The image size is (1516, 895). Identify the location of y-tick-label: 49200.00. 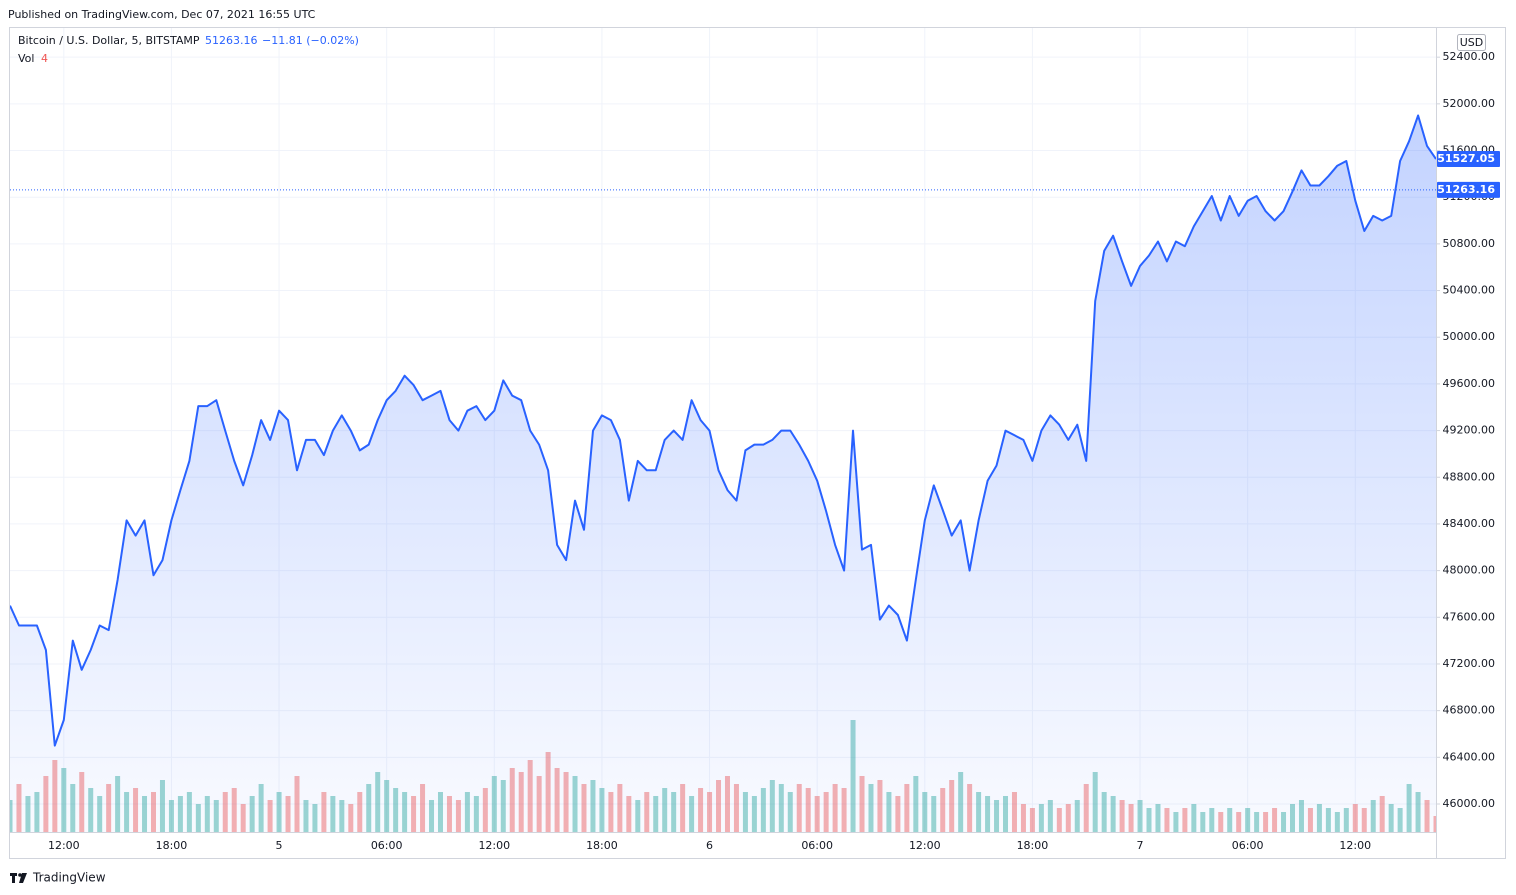
(1469, 430).